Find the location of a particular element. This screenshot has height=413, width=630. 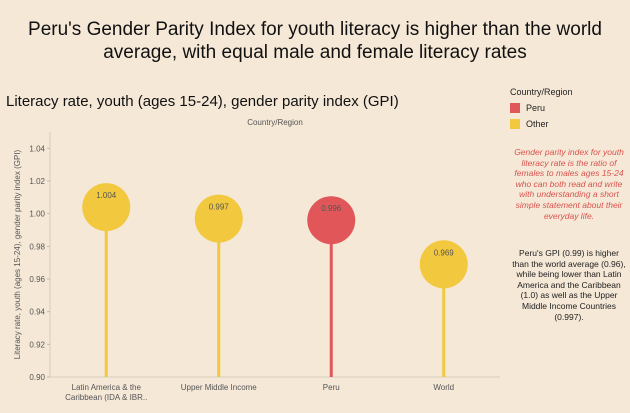

y-tick-label: 1.00 is located at coordinates (37, 214).